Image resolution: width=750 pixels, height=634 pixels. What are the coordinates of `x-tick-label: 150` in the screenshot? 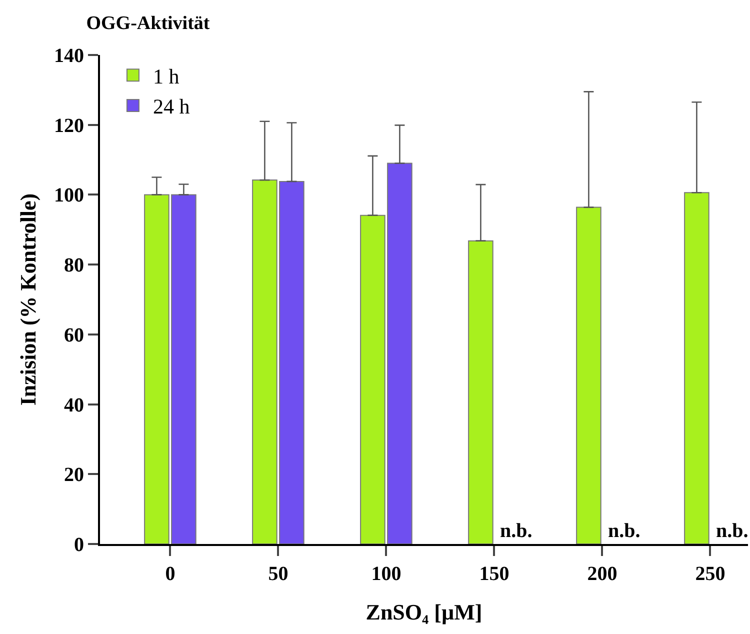 It's located at (494, 574).